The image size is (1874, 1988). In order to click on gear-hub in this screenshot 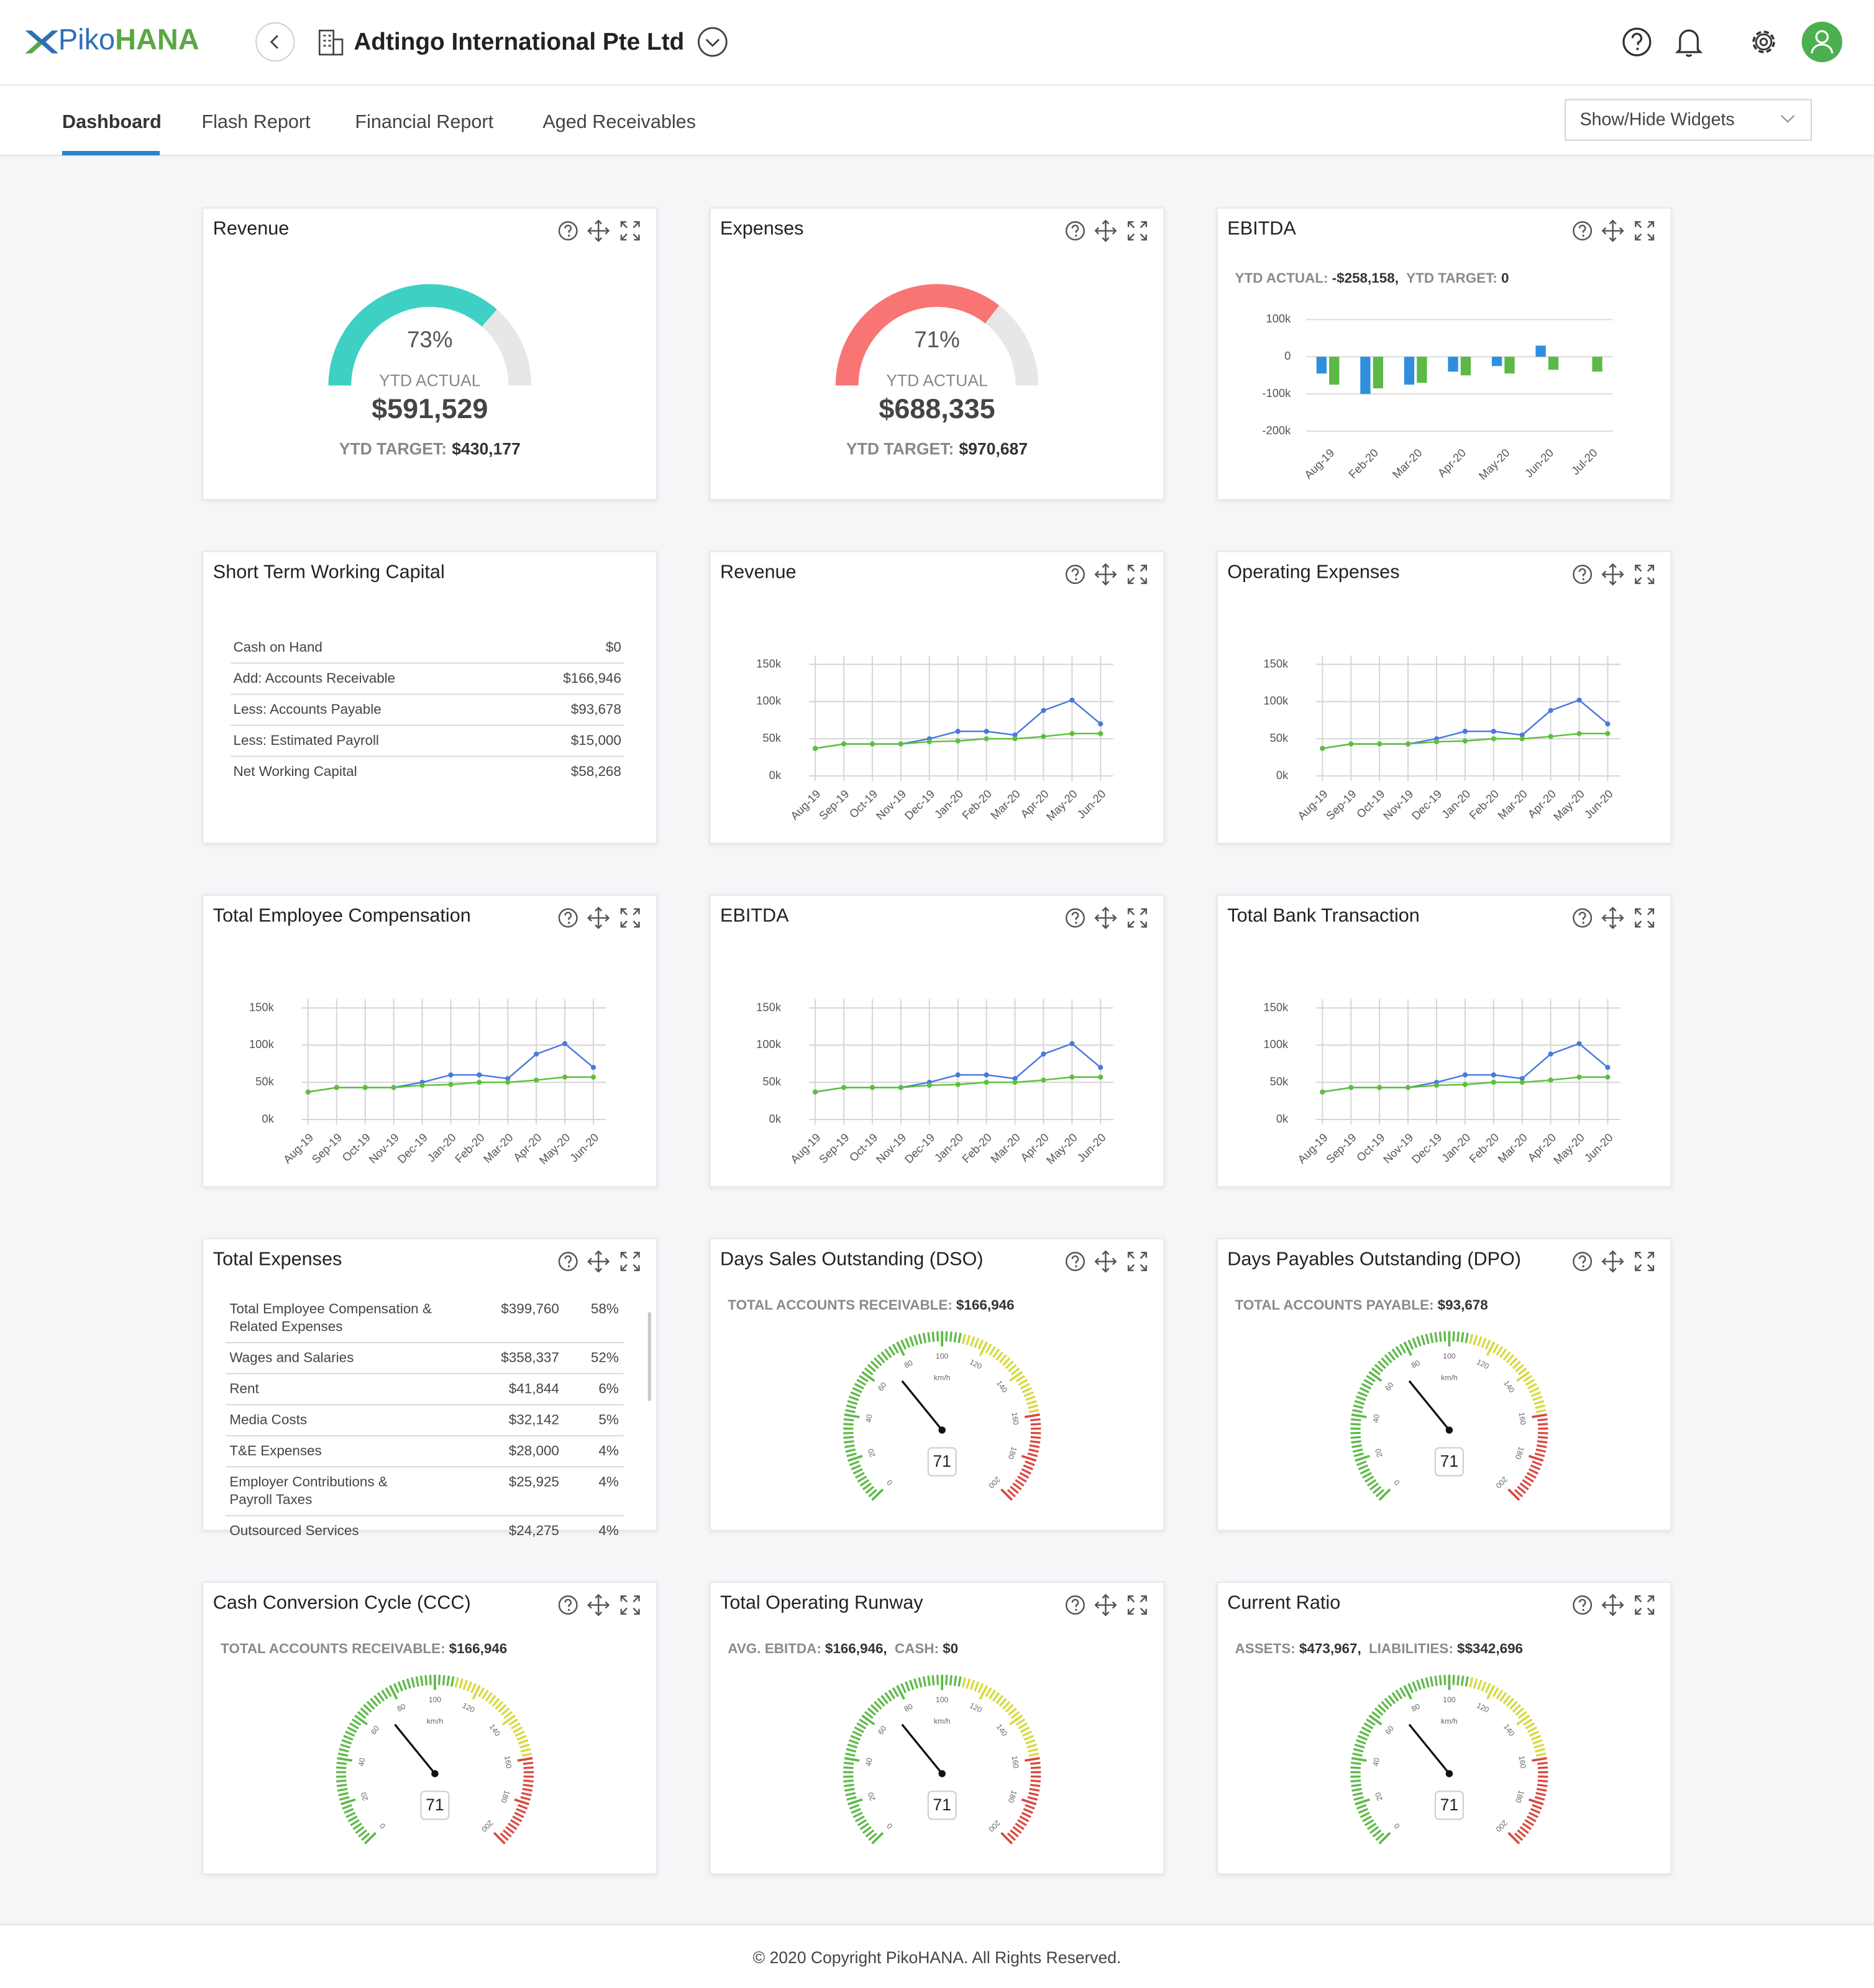, I will do `click(1763, 42)`.